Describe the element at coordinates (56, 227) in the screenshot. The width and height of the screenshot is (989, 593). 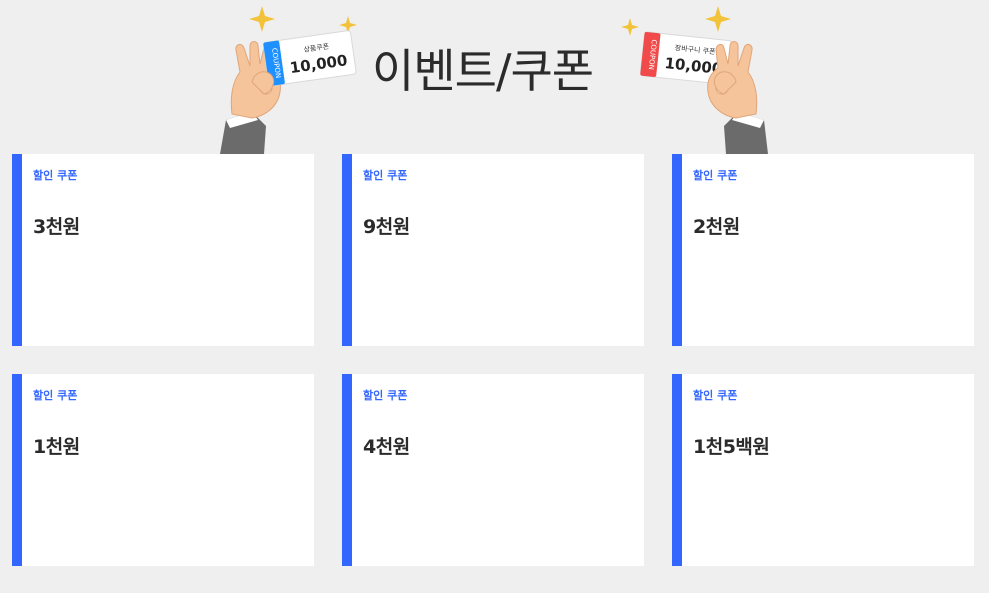
I see `coupon-amount: 3천원` at that location.